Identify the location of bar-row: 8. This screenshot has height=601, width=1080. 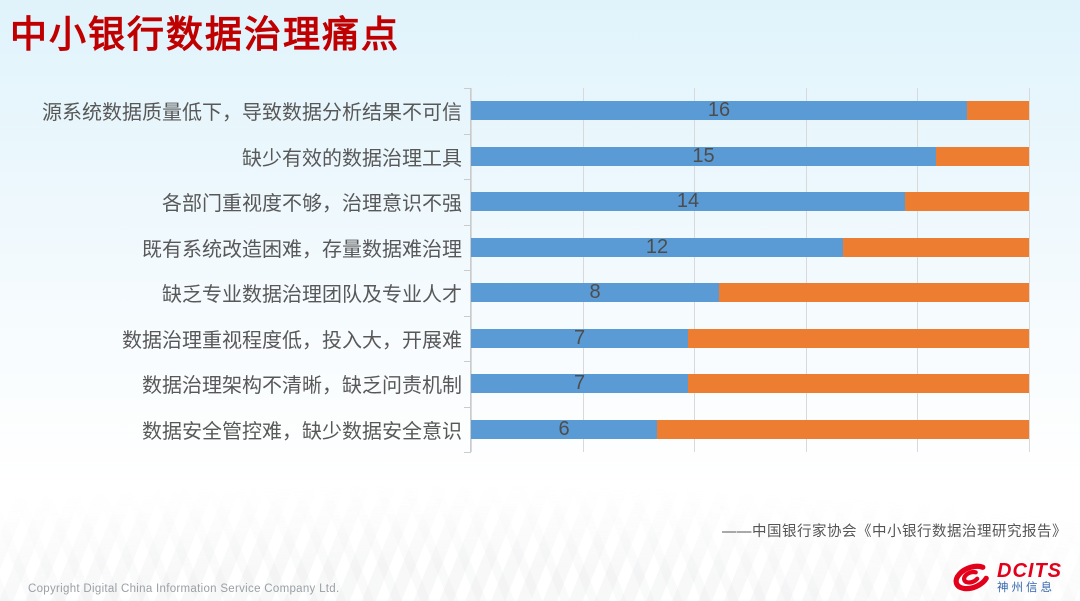
(750, 292).